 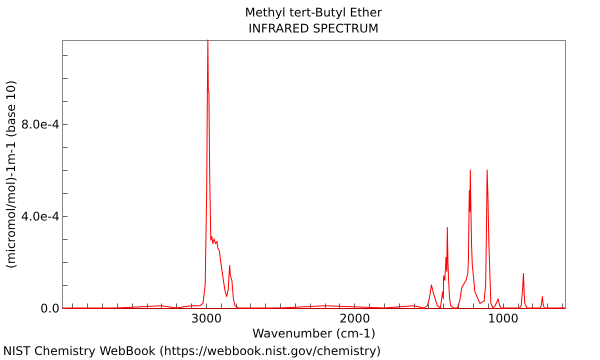 What do you see at coordinates (313, 29) in the screenshot?
I see `chart-subtitle: INFRARED SPECTRUM` at bounding box center [313, 29].